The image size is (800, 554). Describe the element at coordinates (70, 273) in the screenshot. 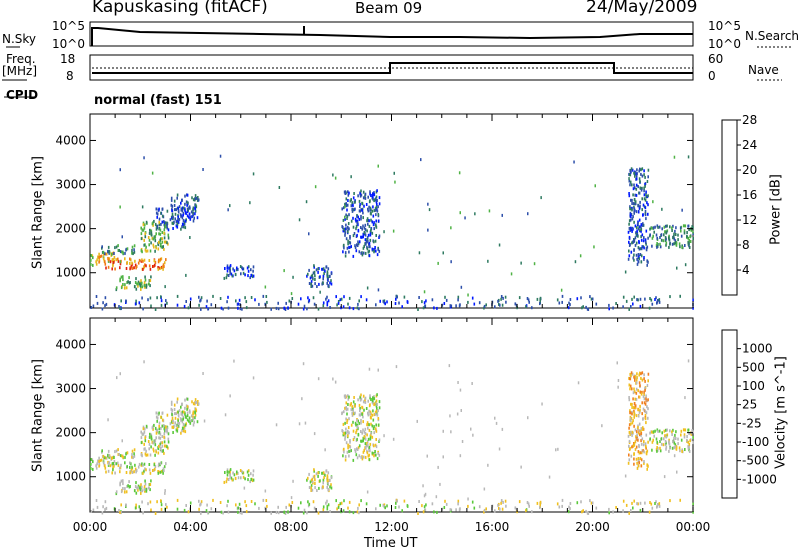

I see `ytick-label: 1000` at that location.